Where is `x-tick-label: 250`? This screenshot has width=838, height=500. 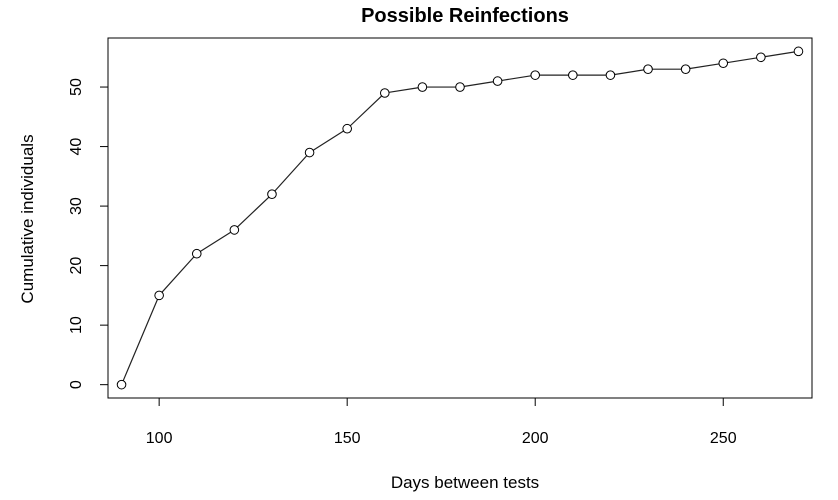
x-tick-label: 250 is located at coordinates (723, 438).